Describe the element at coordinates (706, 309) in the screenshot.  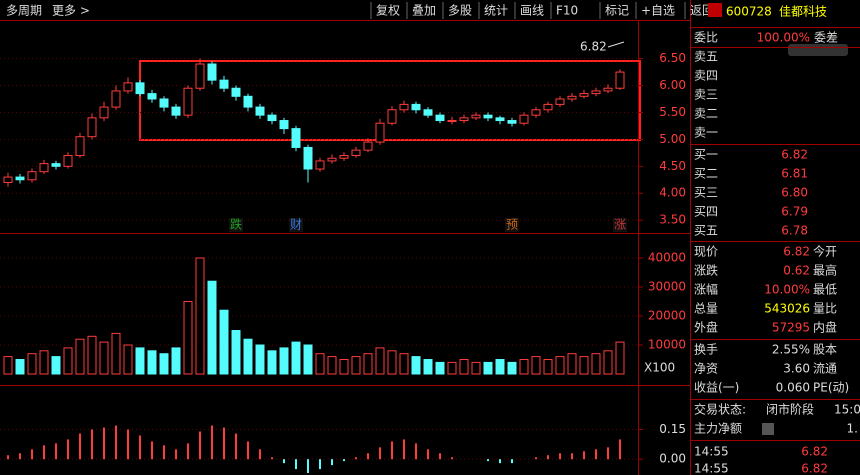
I see `stat-label: 总量` at that location.